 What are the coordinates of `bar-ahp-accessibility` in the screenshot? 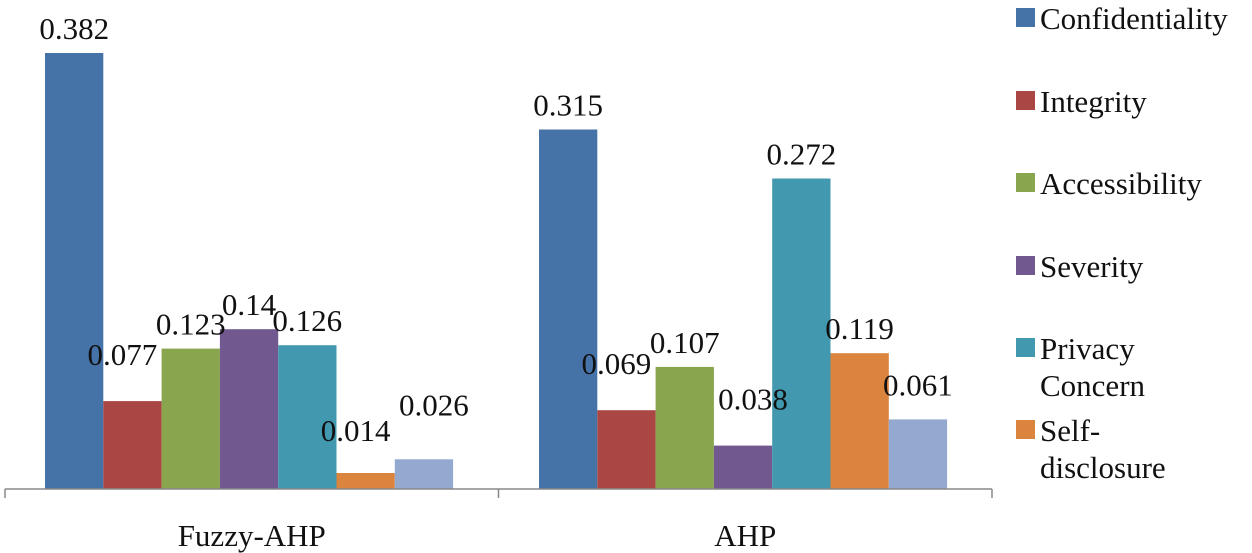 It's located at (684, 427).